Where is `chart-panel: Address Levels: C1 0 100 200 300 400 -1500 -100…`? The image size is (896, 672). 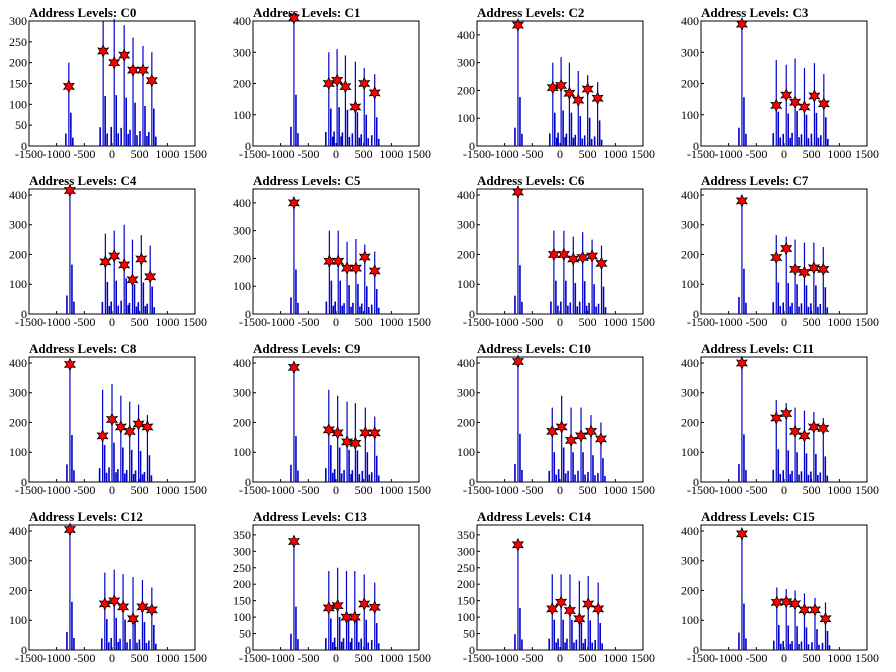 chart-panel: Address Levels: C1 0 100 200 300 400 -1500 -100… is located at coordinates (332, 83).